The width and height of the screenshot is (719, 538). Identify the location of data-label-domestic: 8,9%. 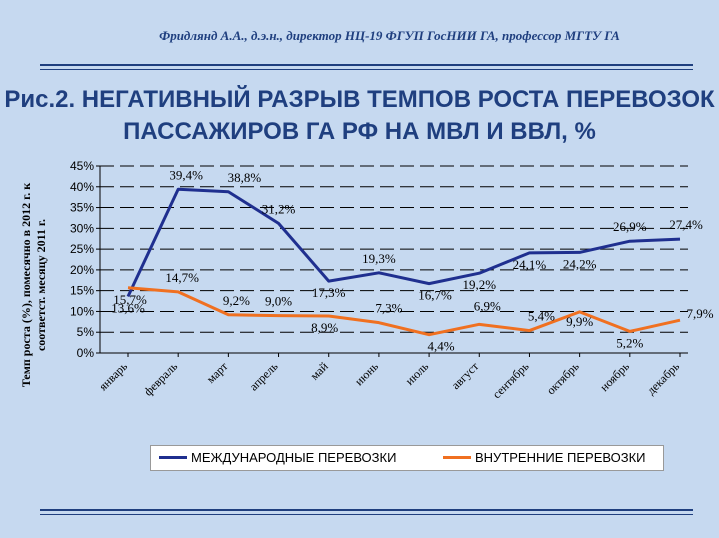
(324, 327).